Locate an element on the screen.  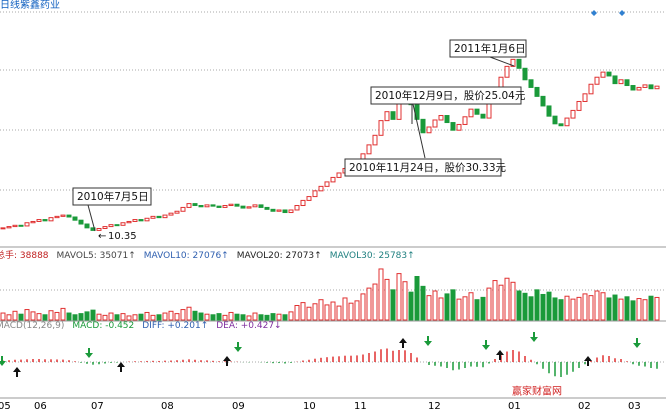
signal-icon is located at coordinates (608, 13).